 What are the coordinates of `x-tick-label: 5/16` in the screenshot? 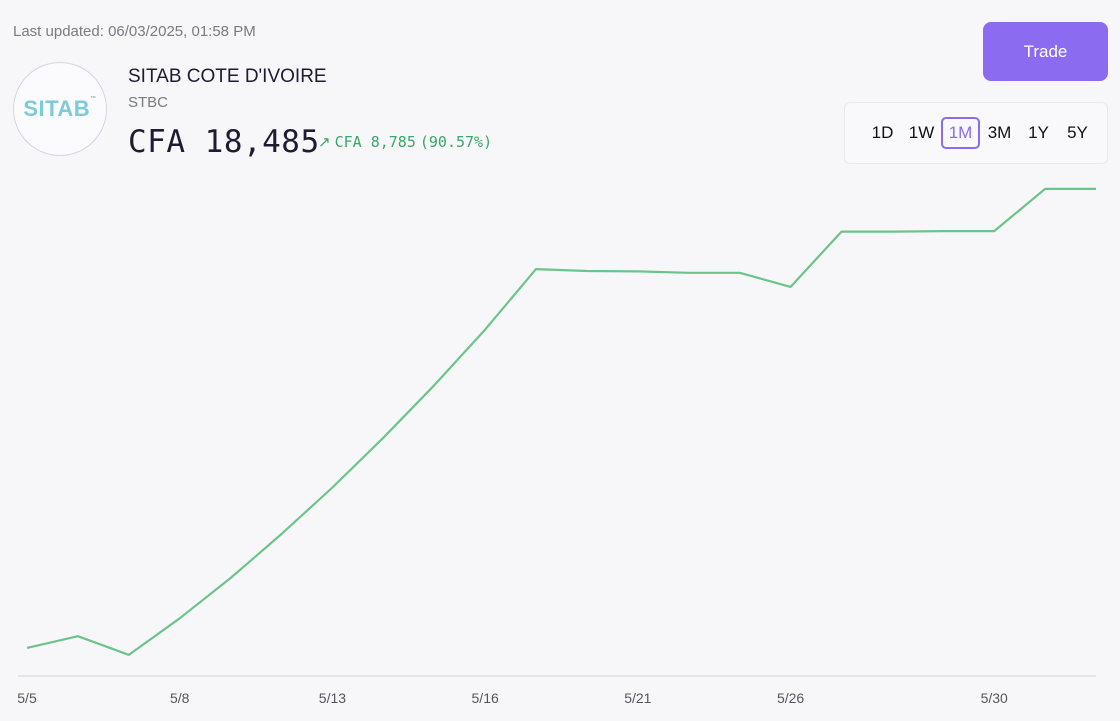 It's located at (485, 698).